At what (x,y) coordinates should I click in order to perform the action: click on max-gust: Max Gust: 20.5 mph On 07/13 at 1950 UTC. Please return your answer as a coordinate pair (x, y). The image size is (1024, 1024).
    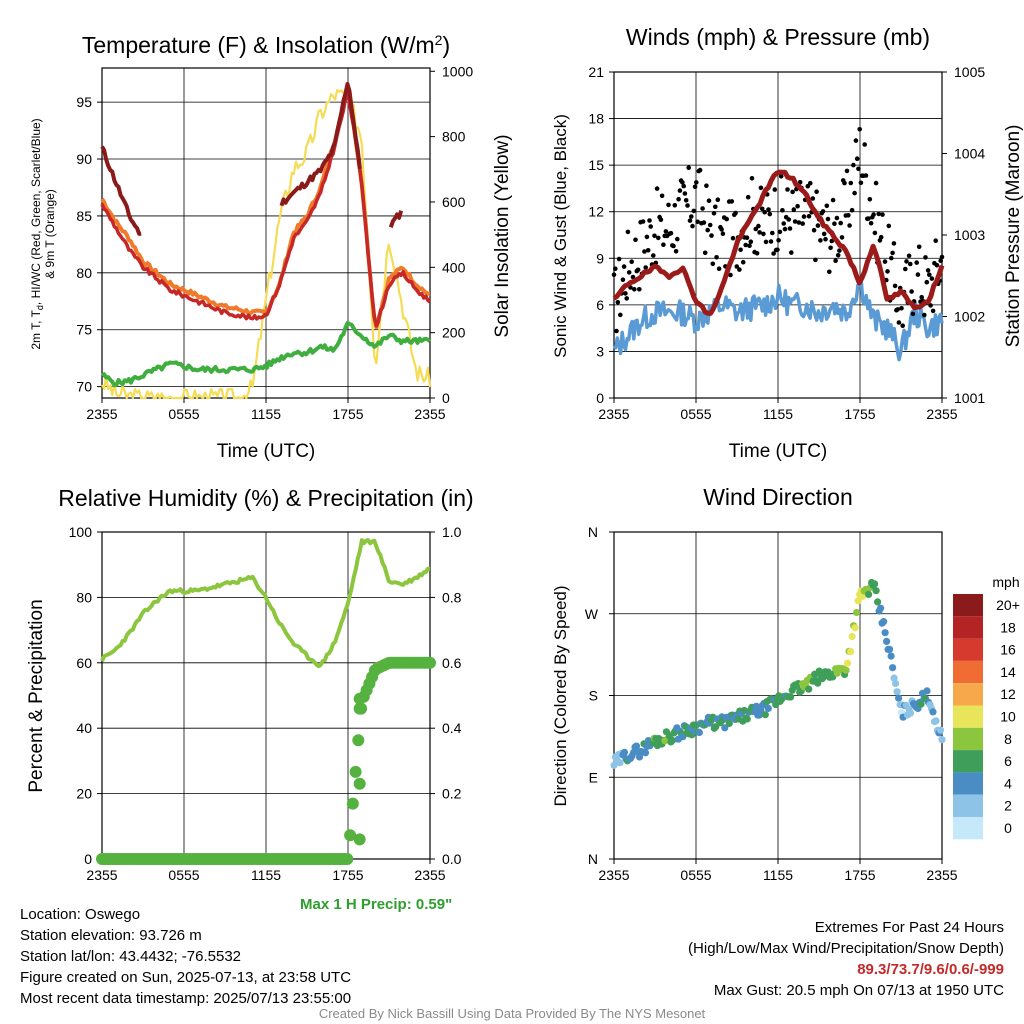
    Looking at the image, I should click on (858, 990).